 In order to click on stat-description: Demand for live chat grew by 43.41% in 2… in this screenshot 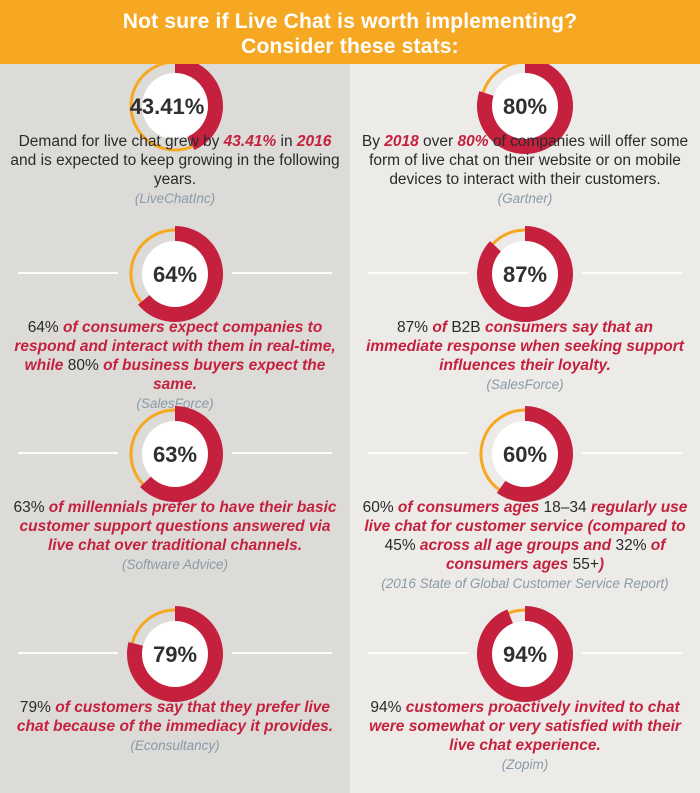, I will do `click(175, 170)`.